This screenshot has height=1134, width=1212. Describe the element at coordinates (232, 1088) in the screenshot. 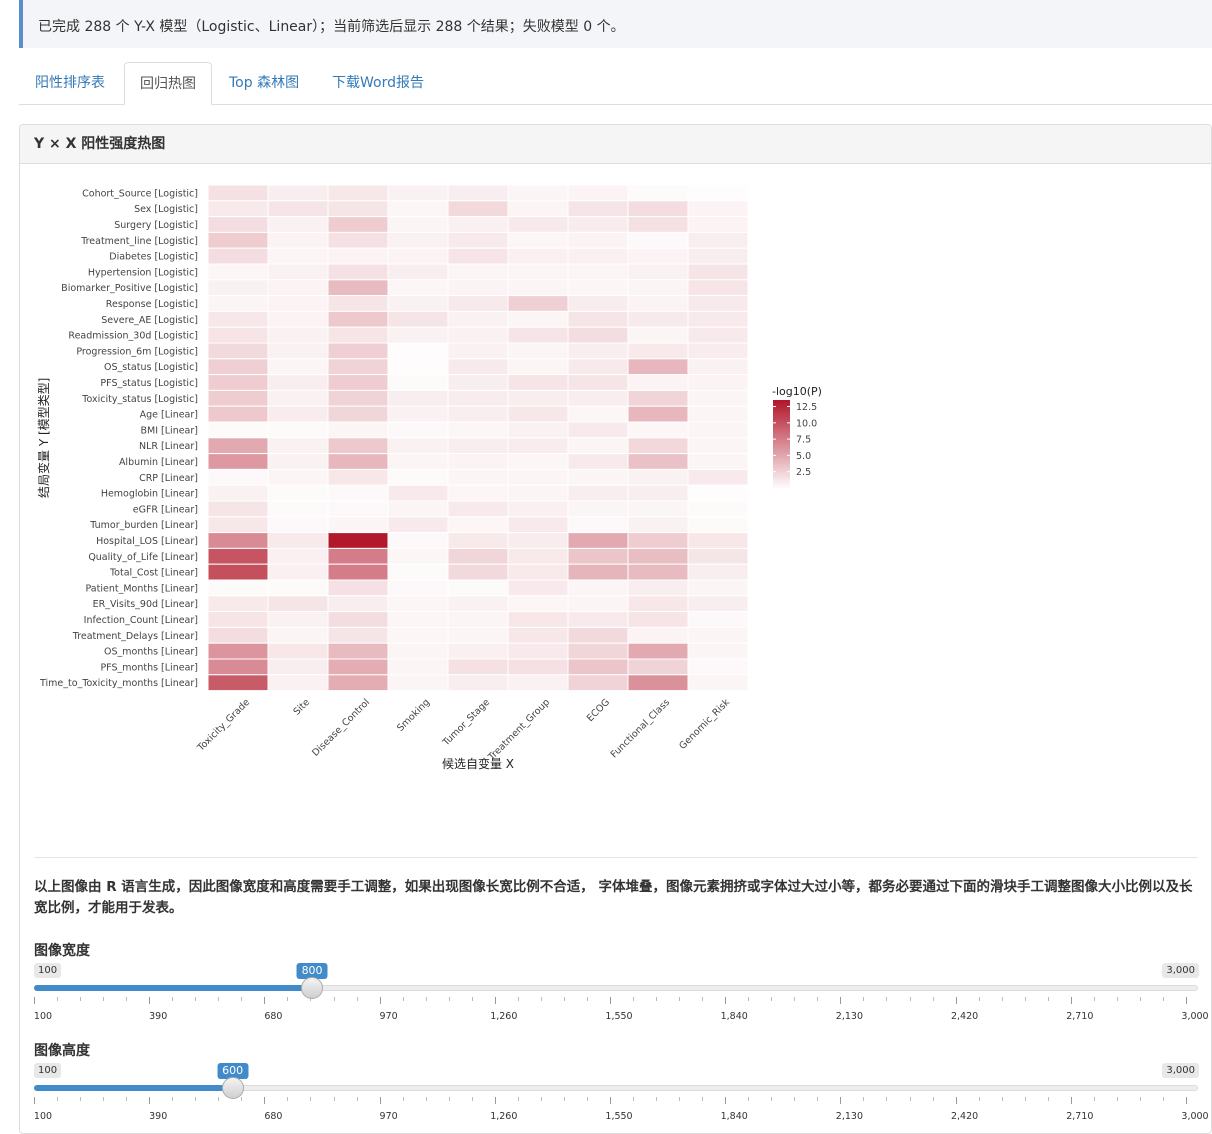

I see `height-slider-handle` at that location.